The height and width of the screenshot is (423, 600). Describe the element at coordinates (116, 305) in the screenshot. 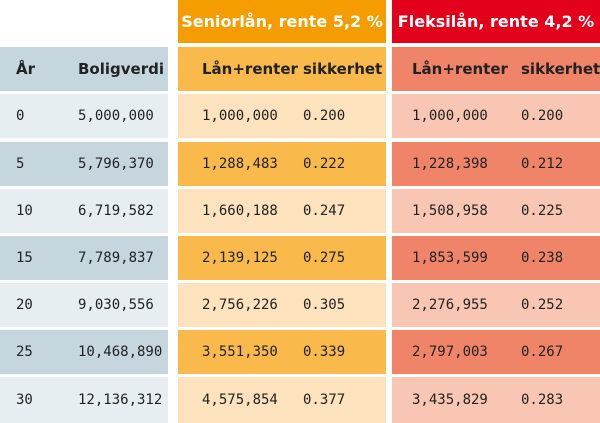

I see `table-cell-home-value: 9,030,556` at that location.